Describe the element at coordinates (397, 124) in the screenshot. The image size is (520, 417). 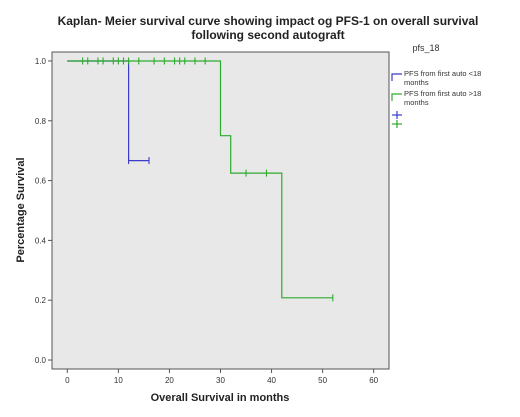
I see `legend-censor-marker-gt18` at that location.